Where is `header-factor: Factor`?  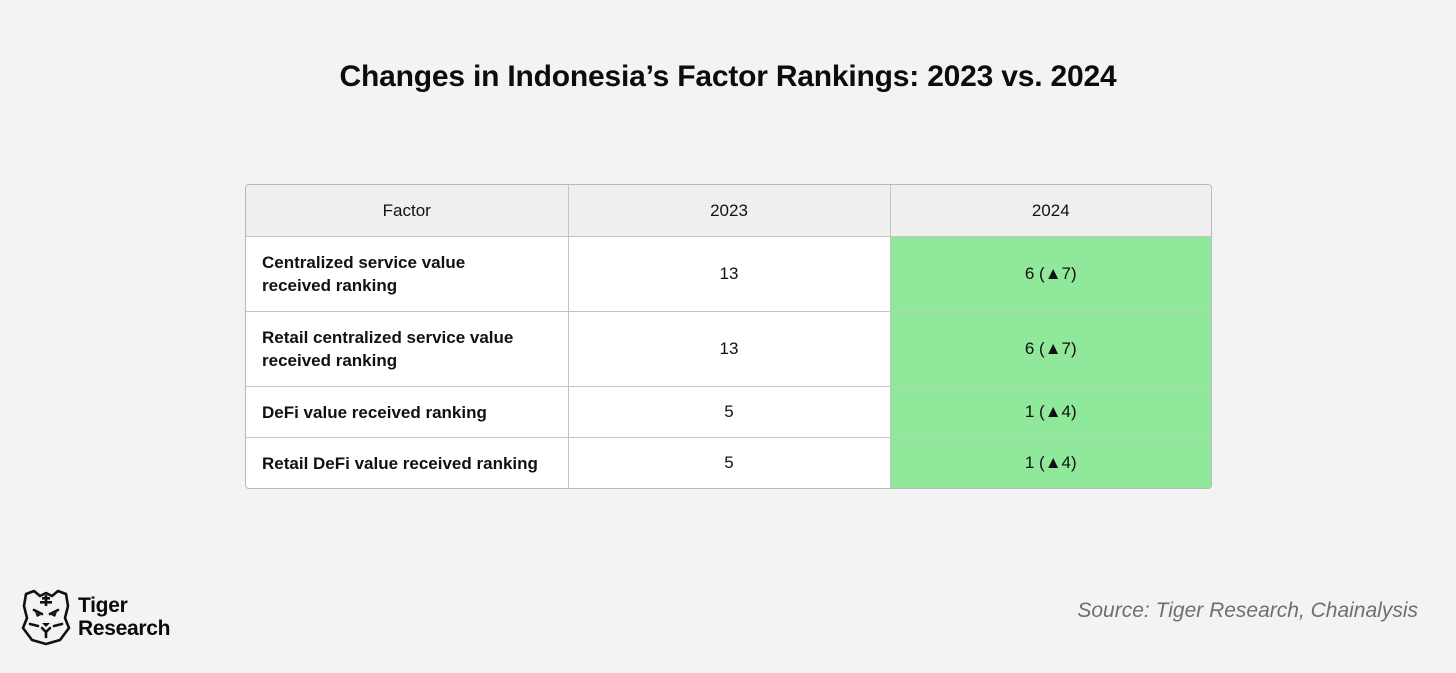 header-factor: Factor is located at coordinates (407, 211).